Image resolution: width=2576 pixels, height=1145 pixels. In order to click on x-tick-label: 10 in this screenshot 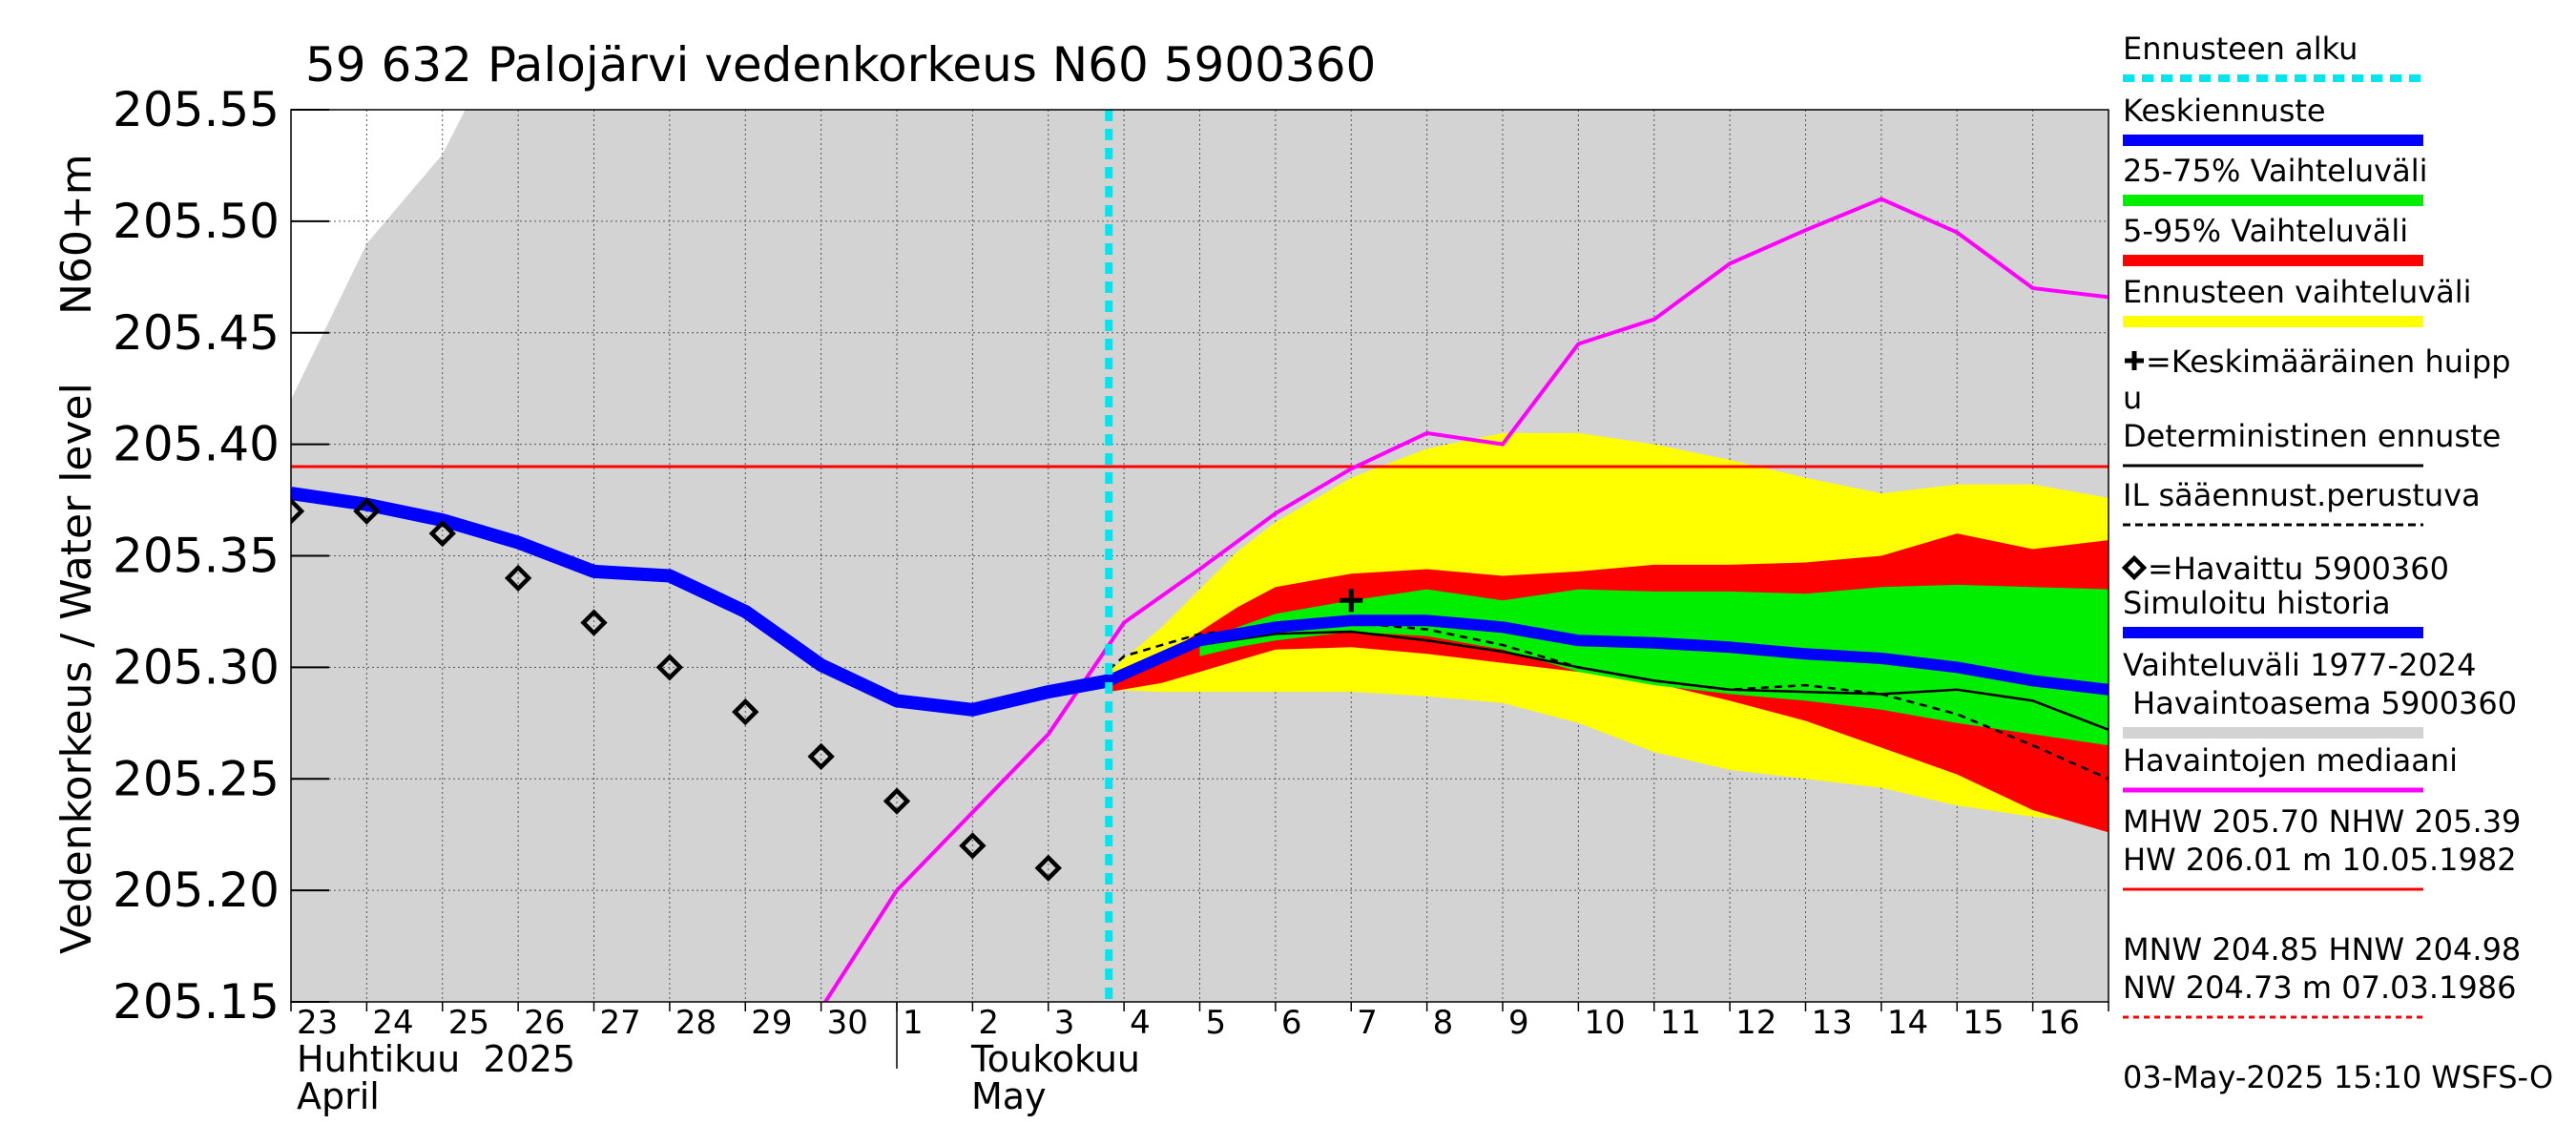, I will do `click(1604, 1023)`.